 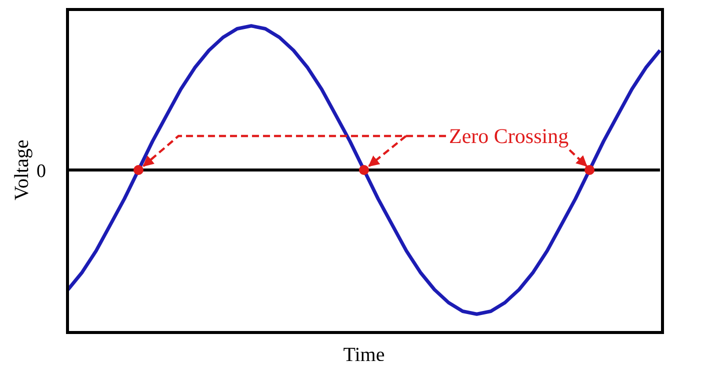 What do you see at coordinates (22, 170) in the screenshot?
I see `y-axis-title: Voltage` at bounding box center [22, 170].